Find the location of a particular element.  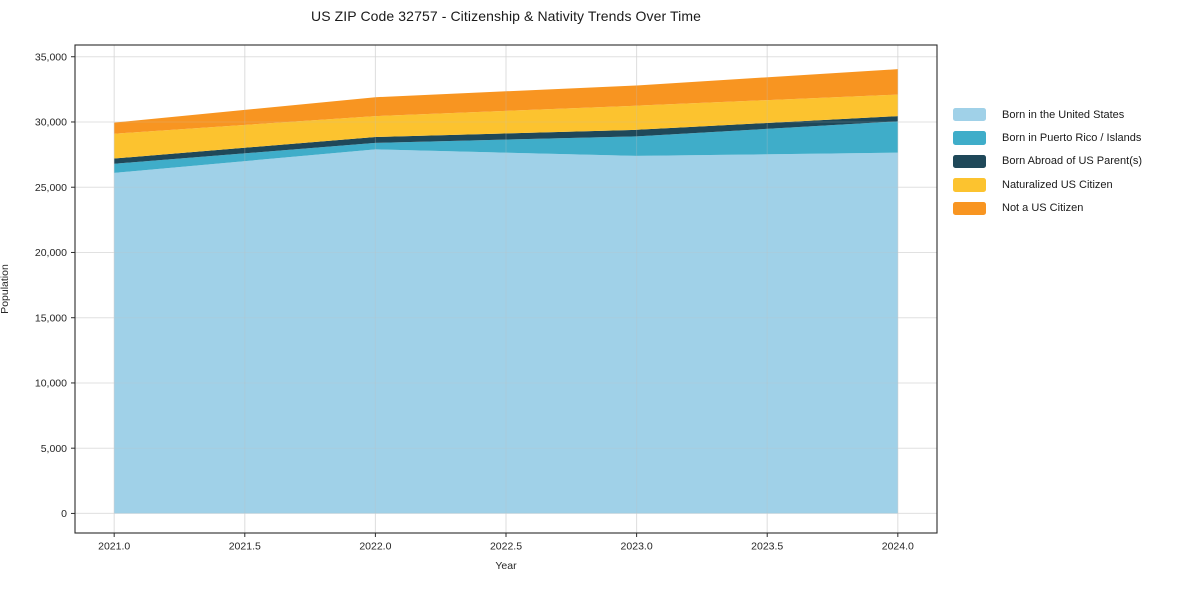

legend-swatch-born-pr is located at coordinates (969, 138).